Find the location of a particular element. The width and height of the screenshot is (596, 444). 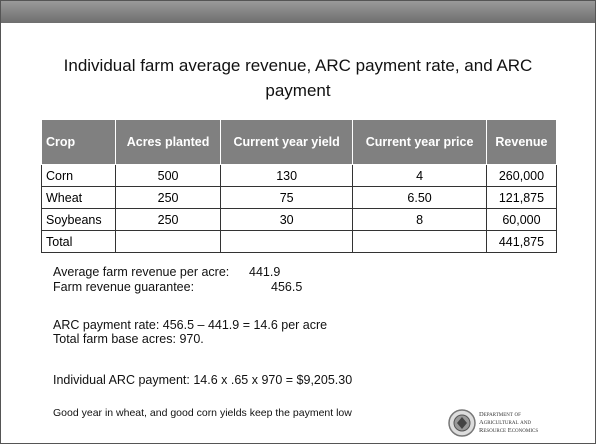

cell: 500 is located at coordinates (168, 175).